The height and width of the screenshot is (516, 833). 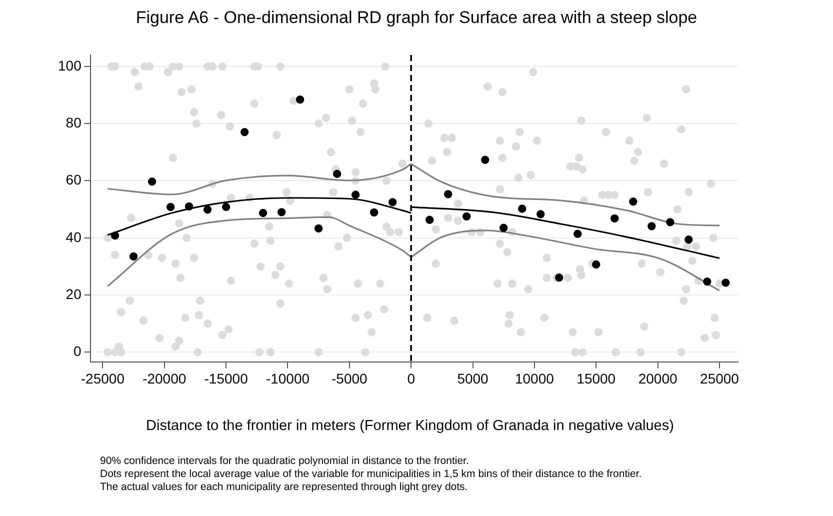 What do you see at coordinates (74, 236) in the screenshot?
I see `y-tick-label: 40` at bounding box center [74, 236].